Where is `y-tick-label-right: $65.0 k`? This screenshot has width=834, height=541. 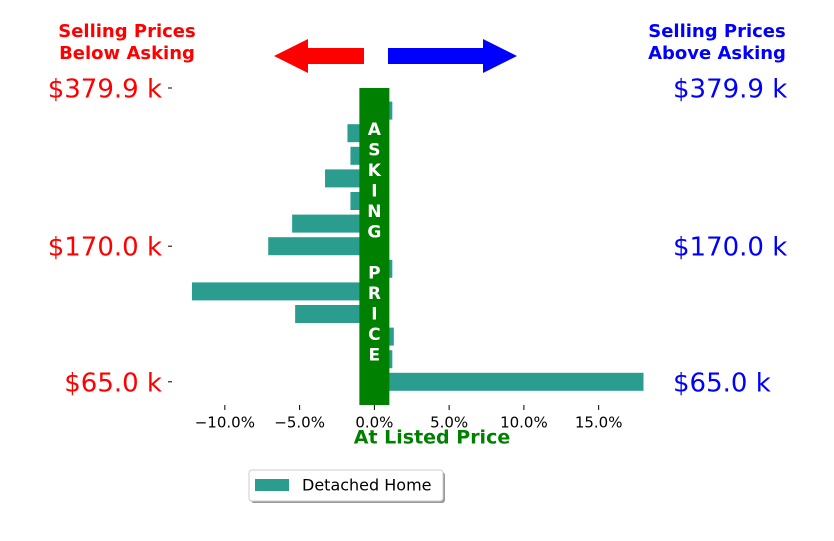
y-tick-label-right: $65.0 k is located at coordinates (722, 383).